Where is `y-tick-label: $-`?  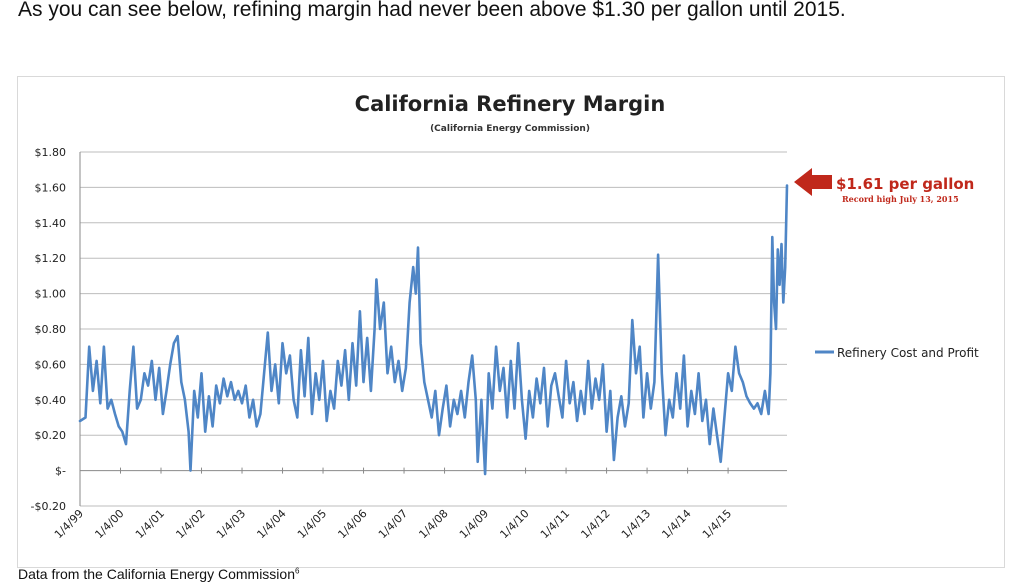
y-tick-label: $- is located at coordinates (60, 471).